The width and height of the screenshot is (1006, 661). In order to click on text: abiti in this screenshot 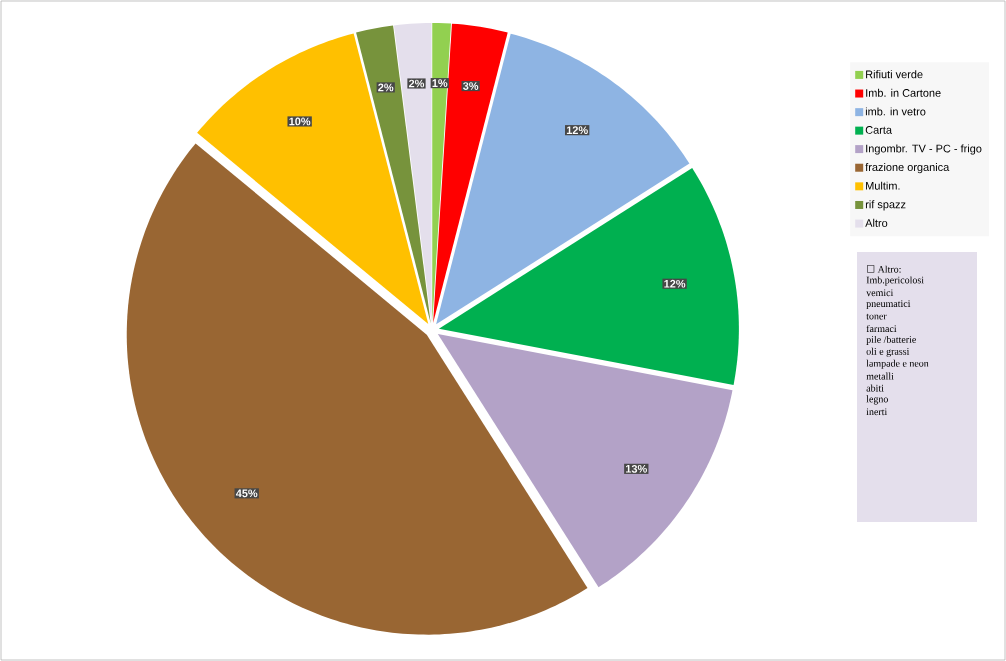, I will do `click(875, 388)`.